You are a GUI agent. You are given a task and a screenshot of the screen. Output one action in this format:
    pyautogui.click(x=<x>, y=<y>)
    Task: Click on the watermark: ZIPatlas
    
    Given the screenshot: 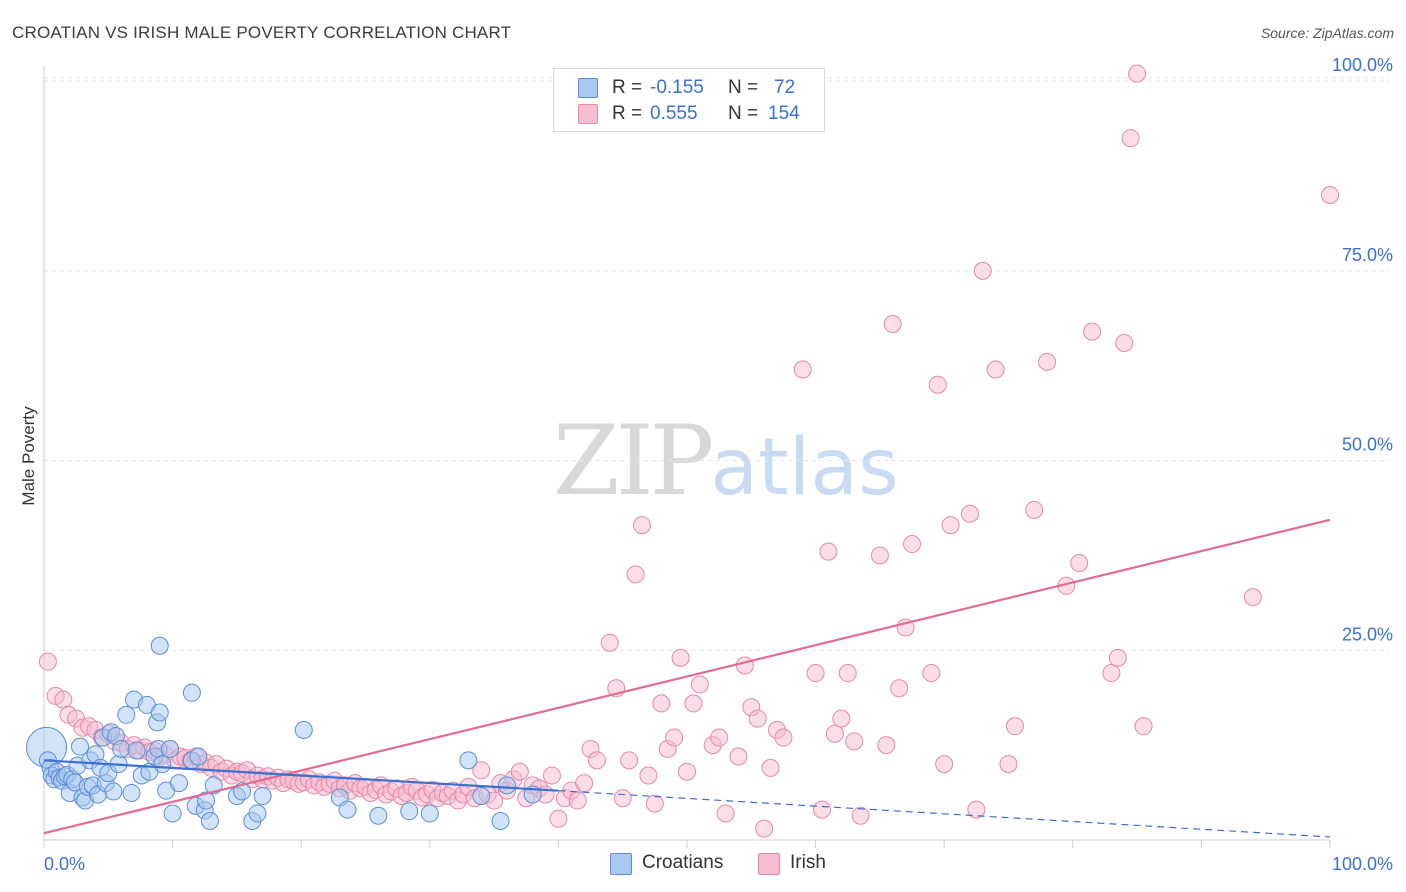 What is the action you would take?
    pyautogui.click(x=726, y=461)
    